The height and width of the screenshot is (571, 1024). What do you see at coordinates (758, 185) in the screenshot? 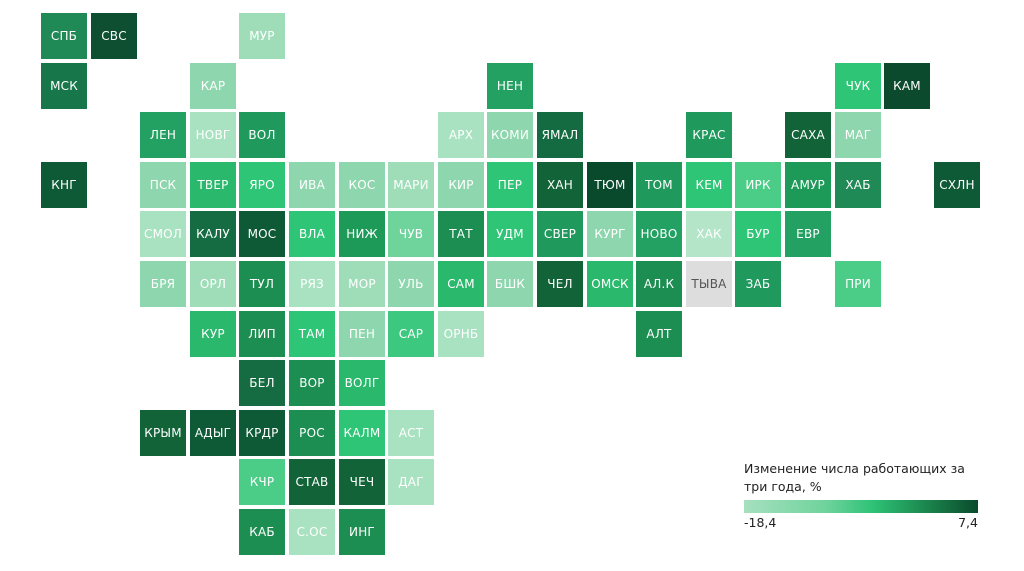
I see `region-tile: ИРК` at bounding box center [758, 185].